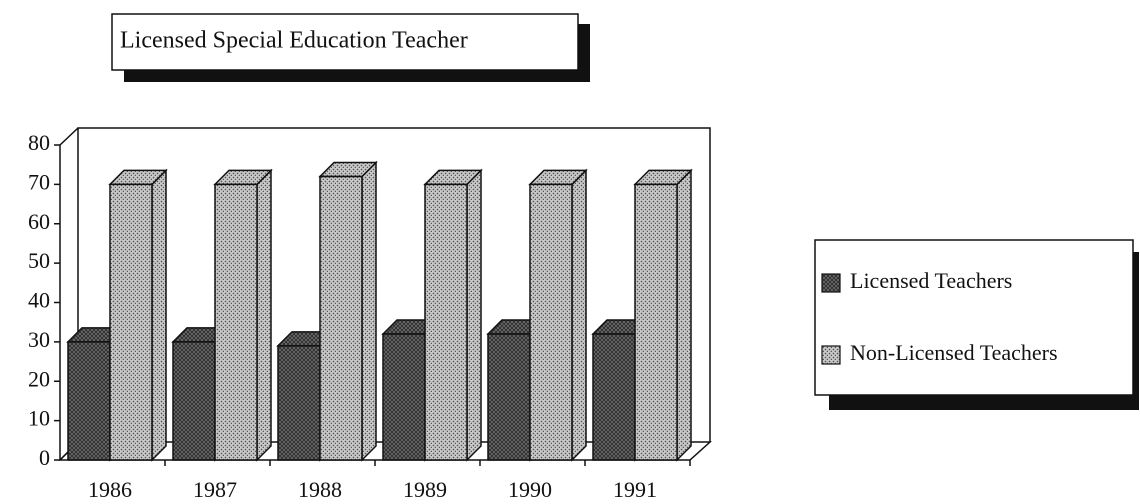 The height and width of the screenshot is (504, 1140). I want to click on y-tick-label: 0, so click(44, 457).